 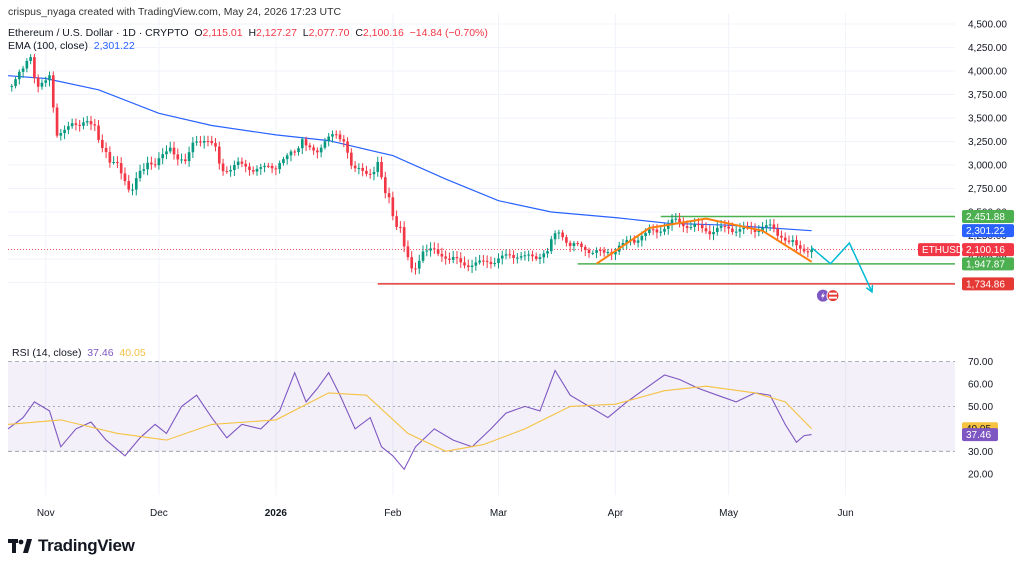 I want to click on rsi-lines, so click(x=409, y=420).